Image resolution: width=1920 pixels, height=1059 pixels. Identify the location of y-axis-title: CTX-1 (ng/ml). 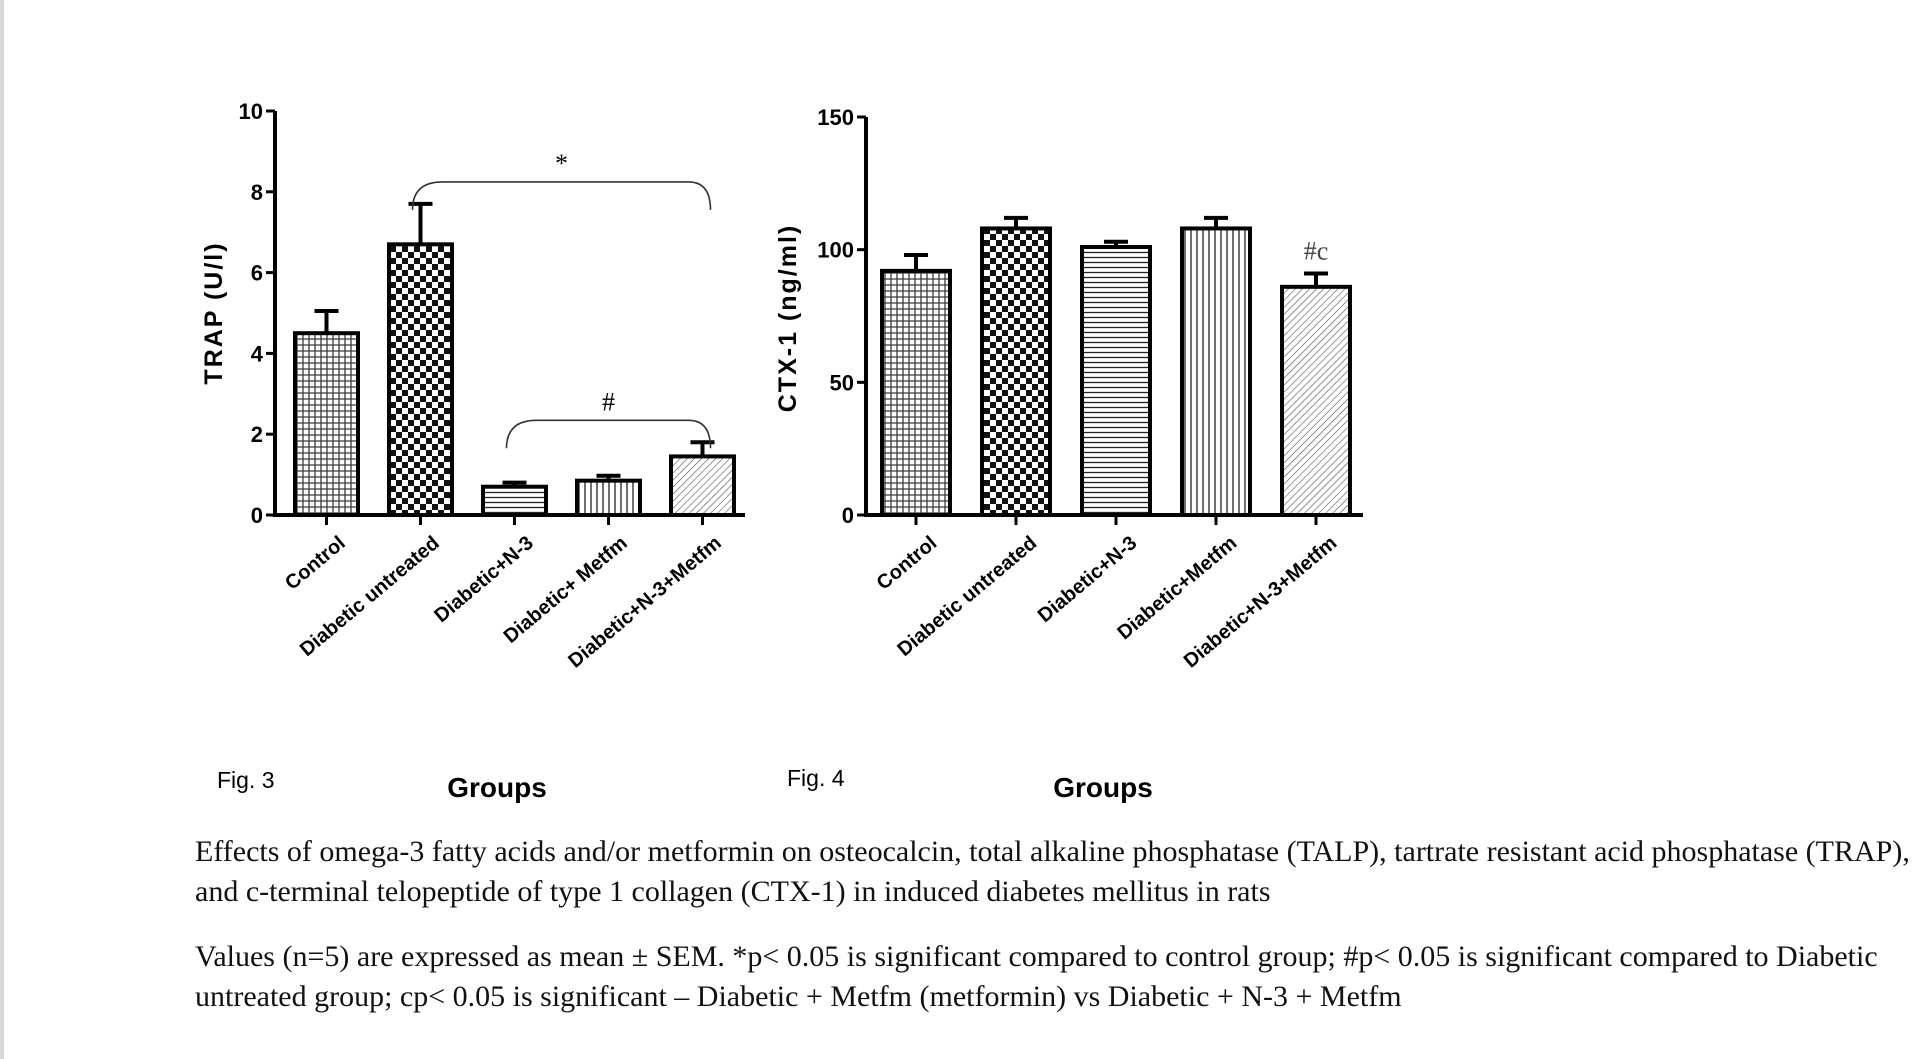
(788, 318).